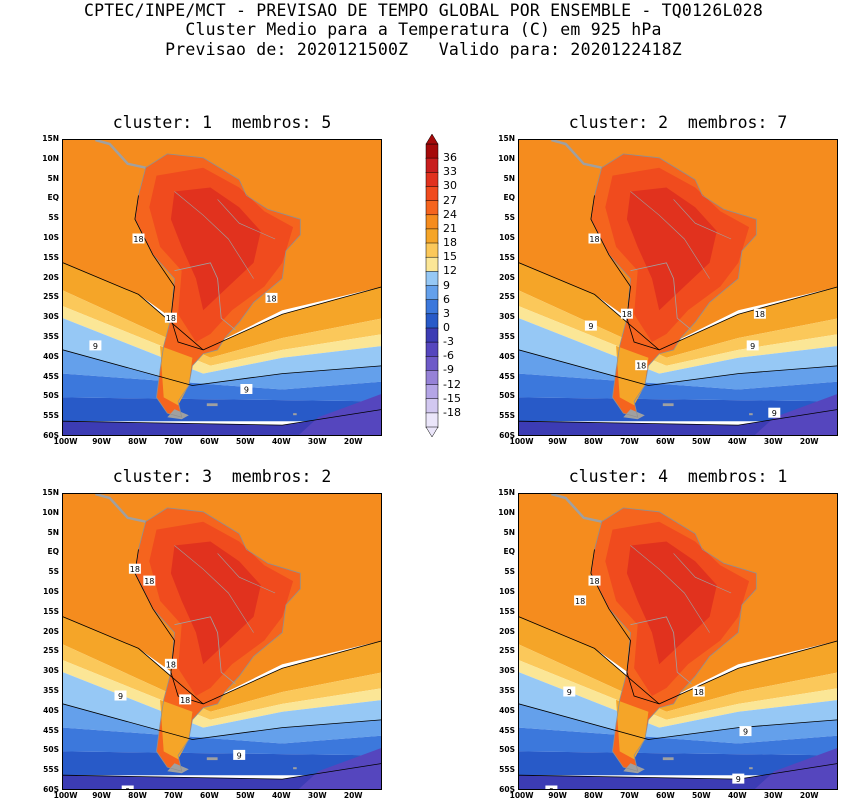 This screenshot has width=847, height=803. What do you see at coordinates (450, 257) in the screenshot?
I see `colorbar-label: 15` at bounding box center [450, 257].